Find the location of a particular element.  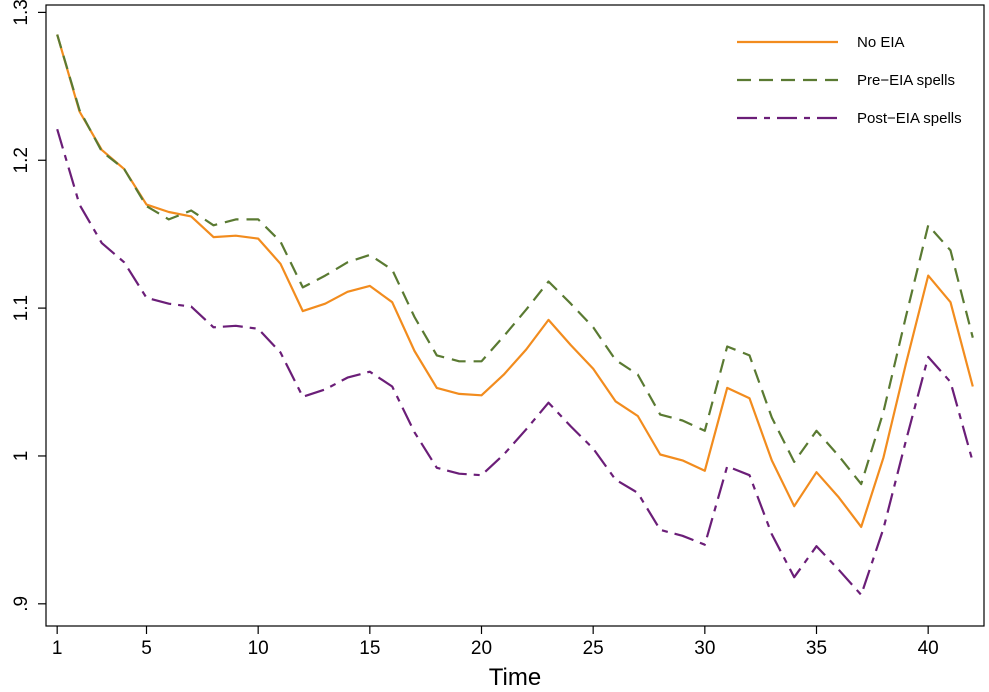

y-axis: .9 1 1.1 1.2 1.3 is located at coordinates (28, 306).